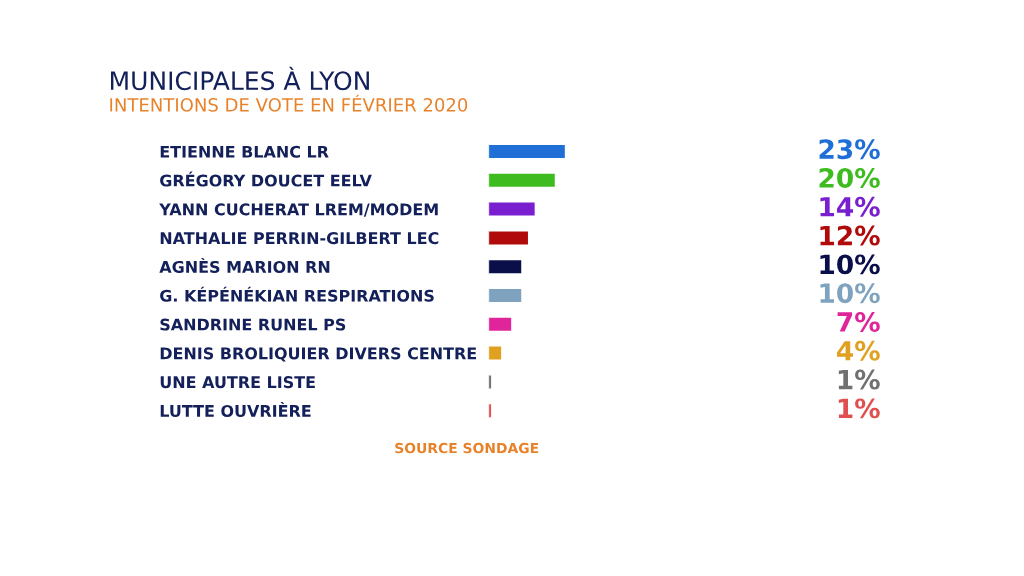  I want to click on data-label: 20%, so click(849, 177).